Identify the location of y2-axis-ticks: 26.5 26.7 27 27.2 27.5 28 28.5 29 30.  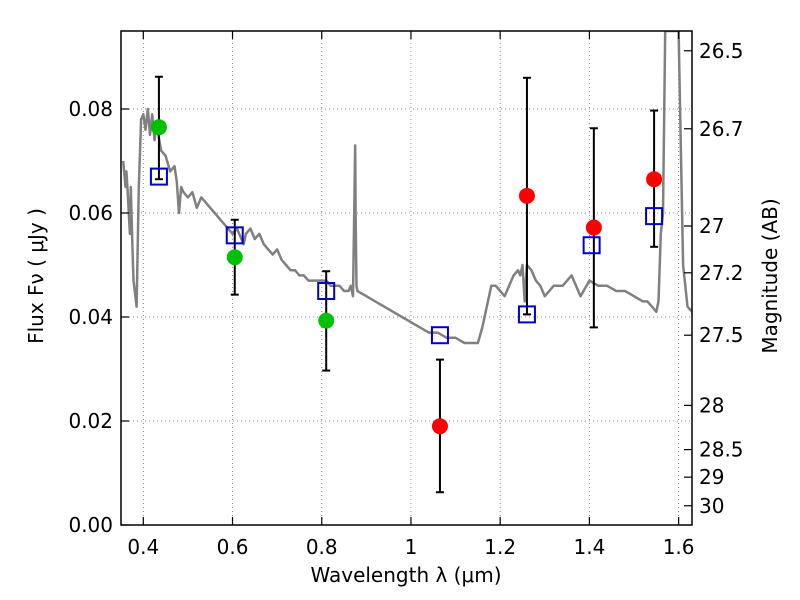
(714, 278).